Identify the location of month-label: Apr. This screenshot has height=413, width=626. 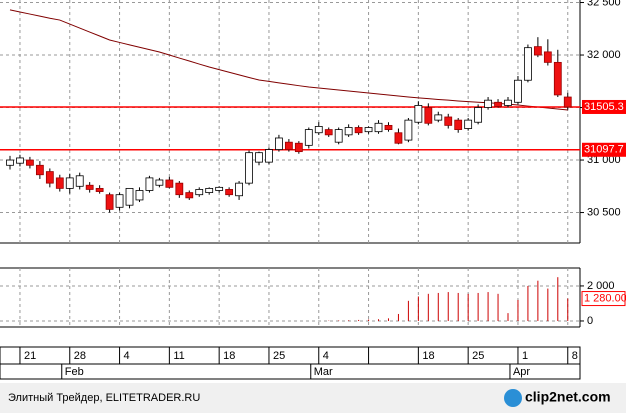
(521, 372).